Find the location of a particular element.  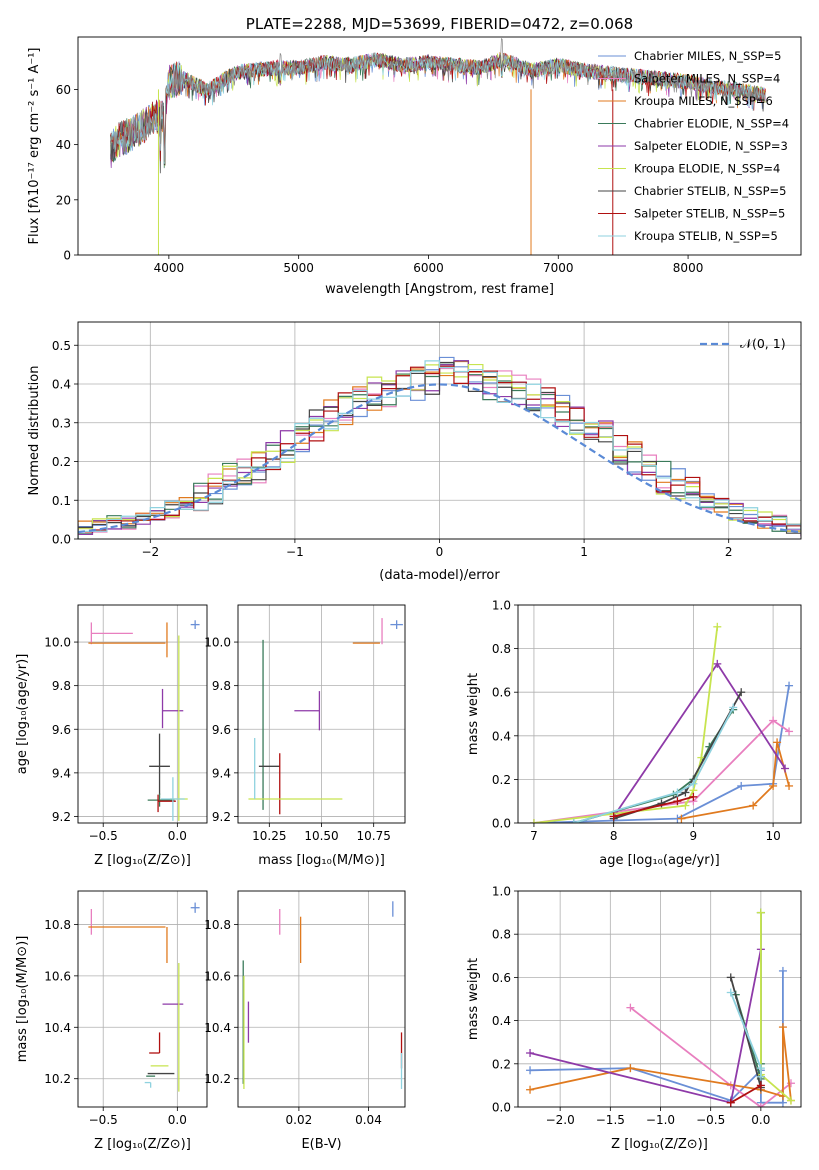

legend-entry: Kroupa STELIB, N_SSP=5 is located at coordinates (706, 236).